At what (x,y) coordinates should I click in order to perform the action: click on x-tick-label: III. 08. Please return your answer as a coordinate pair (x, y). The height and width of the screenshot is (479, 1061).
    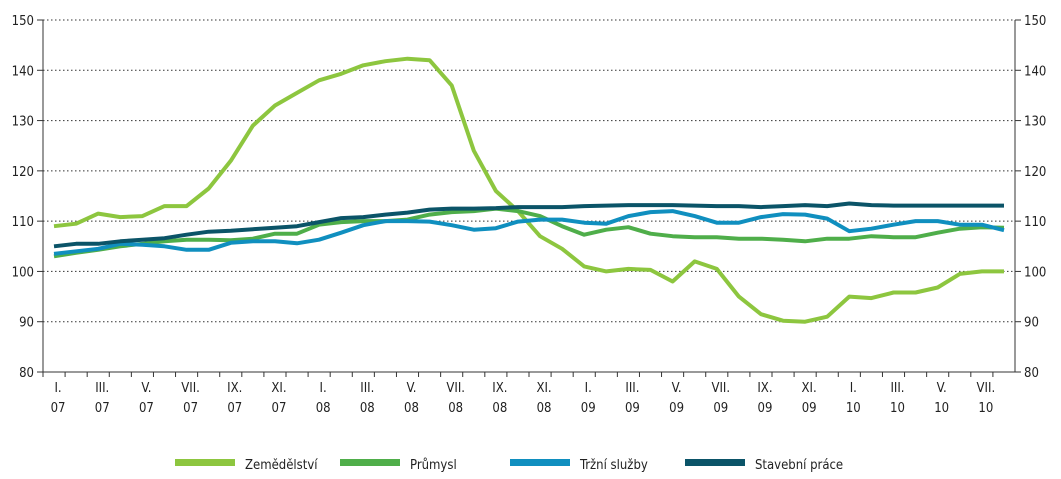
    Looking at the image, I should click on (367, 398).